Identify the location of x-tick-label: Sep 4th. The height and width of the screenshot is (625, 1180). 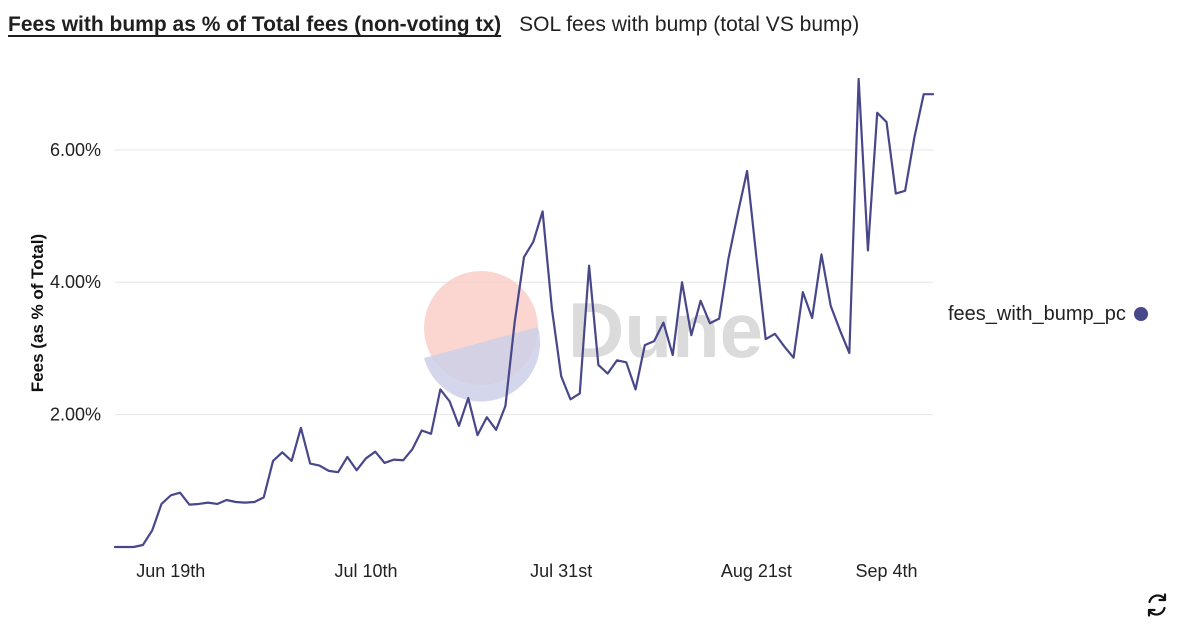
(886, 571).